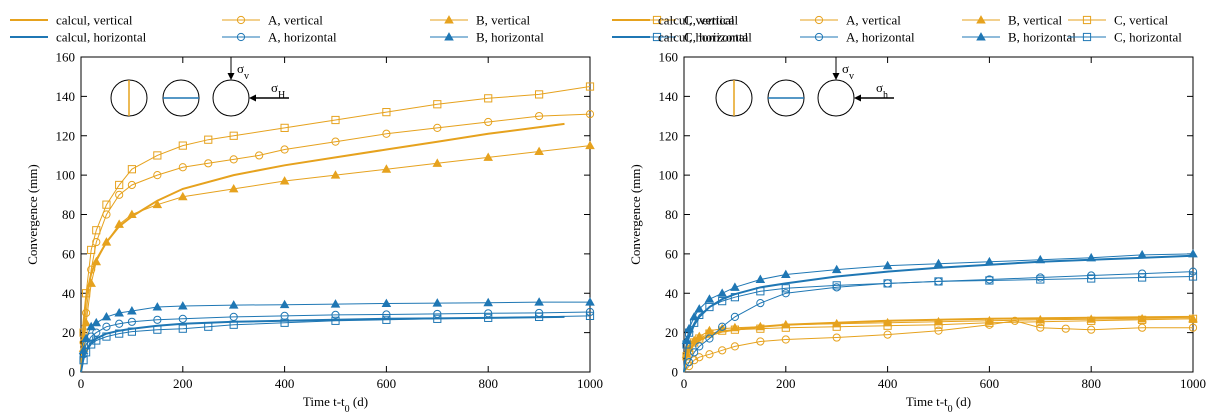 This screenshot has height=419, width=1211. What do you see at coordinates (718, 37) in the screenshot?
I see `legend-label: C, horizontal` at bounding box center [718, 37].